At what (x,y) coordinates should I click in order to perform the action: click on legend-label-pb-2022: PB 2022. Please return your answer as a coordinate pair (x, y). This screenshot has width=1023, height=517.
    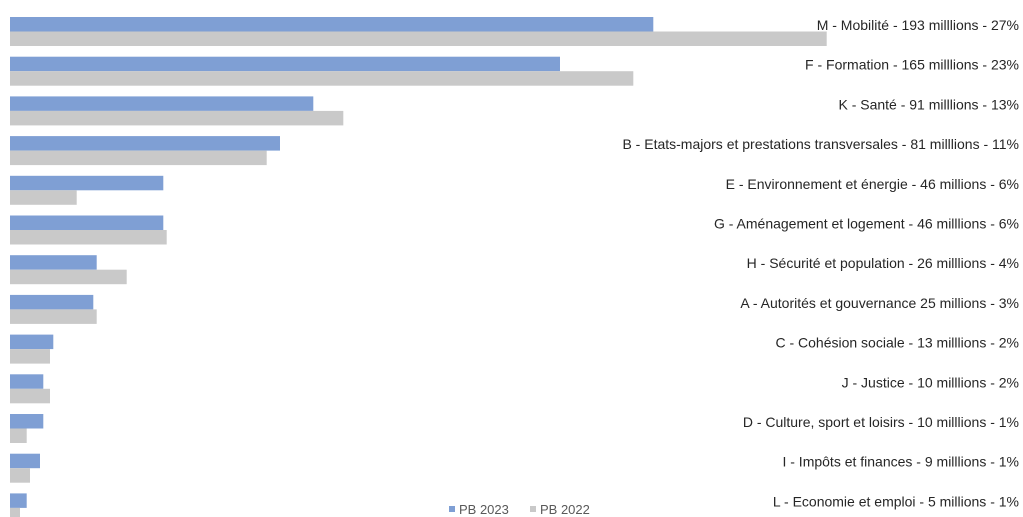
    Looking at the image, I should click on (565, 509).